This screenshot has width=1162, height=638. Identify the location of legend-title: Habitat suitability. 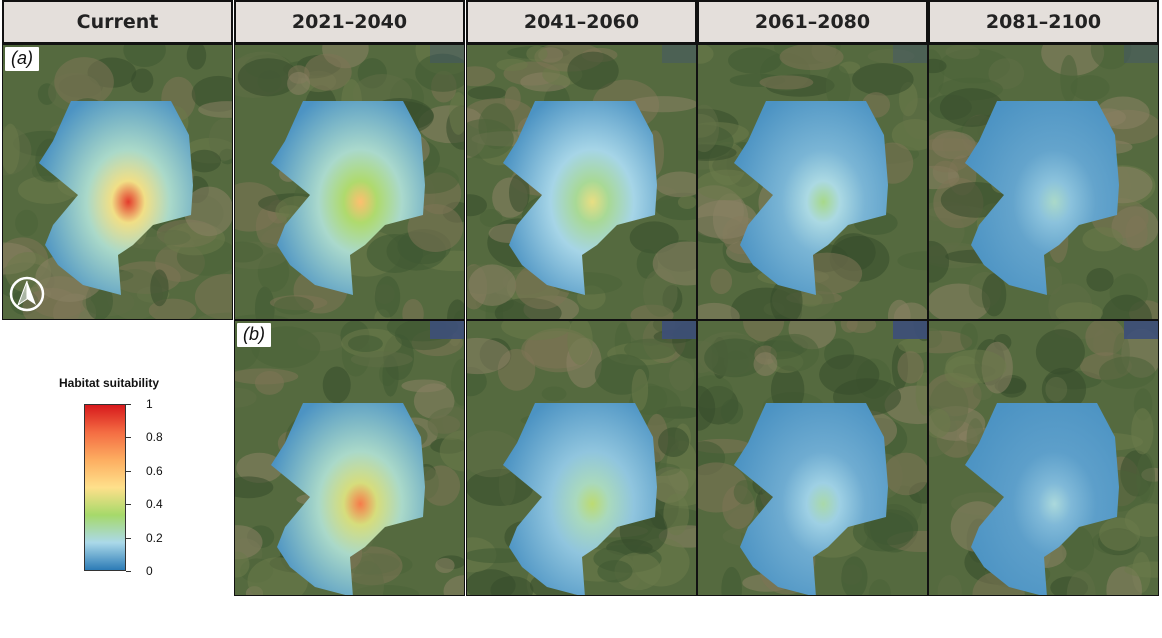
(108, 383).